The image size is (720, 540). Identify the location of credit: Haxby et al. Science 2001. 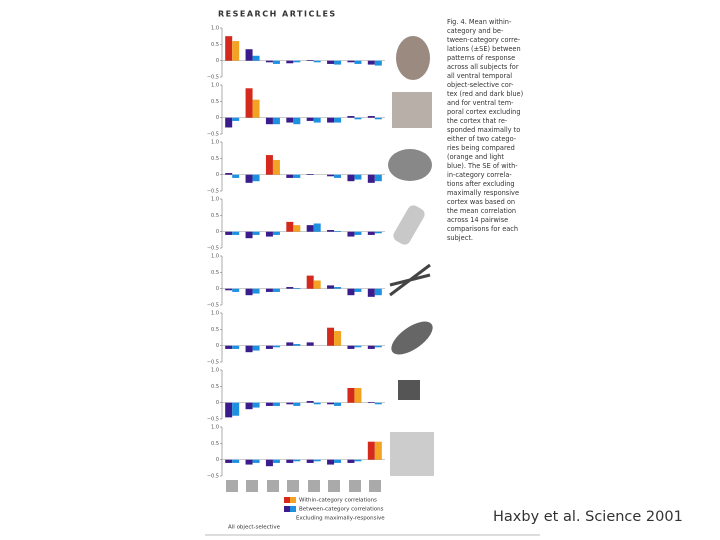
(588, 517).